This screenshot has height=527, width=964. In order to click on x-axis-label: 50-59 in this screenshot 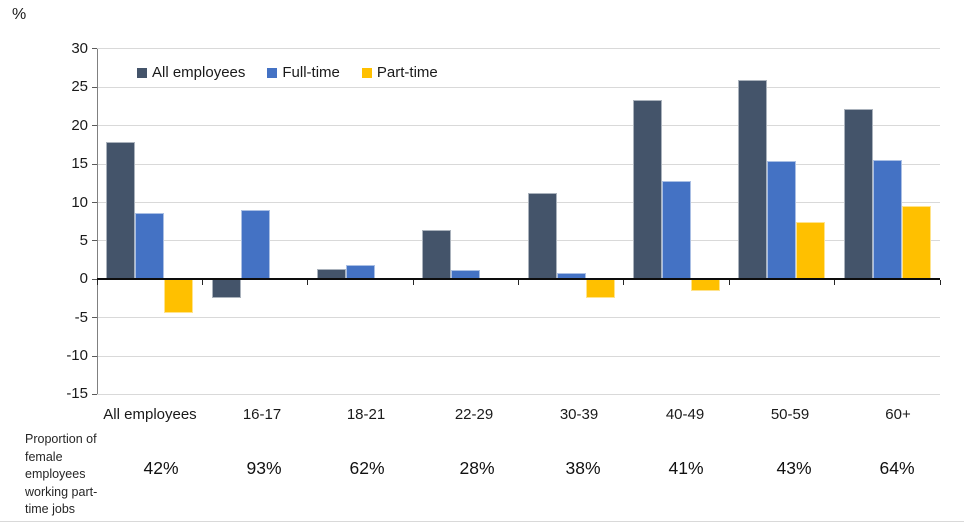, I will do `click(790, 414)`.